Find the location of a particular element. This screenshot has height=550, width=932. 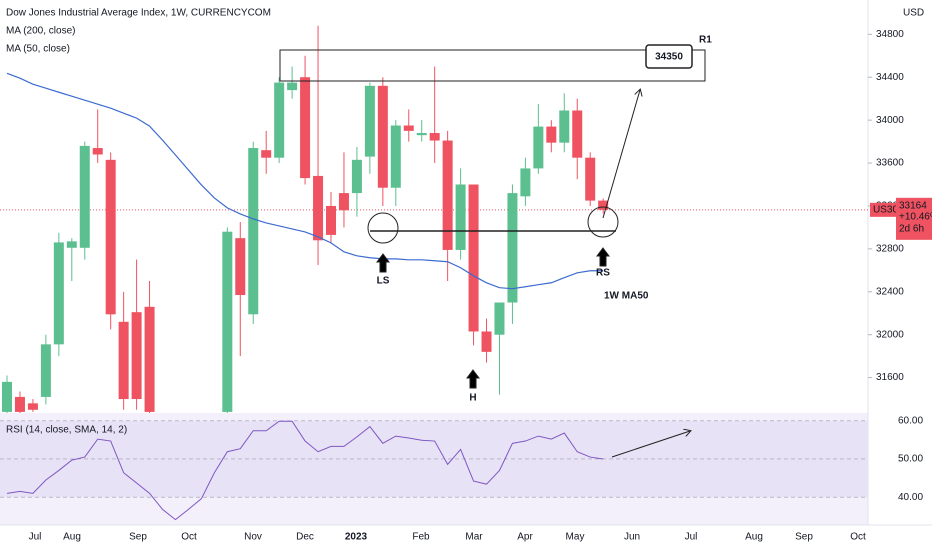

x-tick-label: Jun is located at coordinates (632, 537).